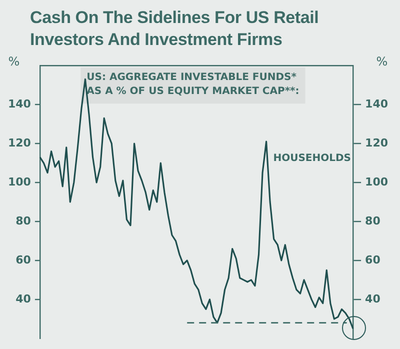 This screenshot has width=400, height=349. I want to click on y2-tick-label: 120, so click(376, 143).